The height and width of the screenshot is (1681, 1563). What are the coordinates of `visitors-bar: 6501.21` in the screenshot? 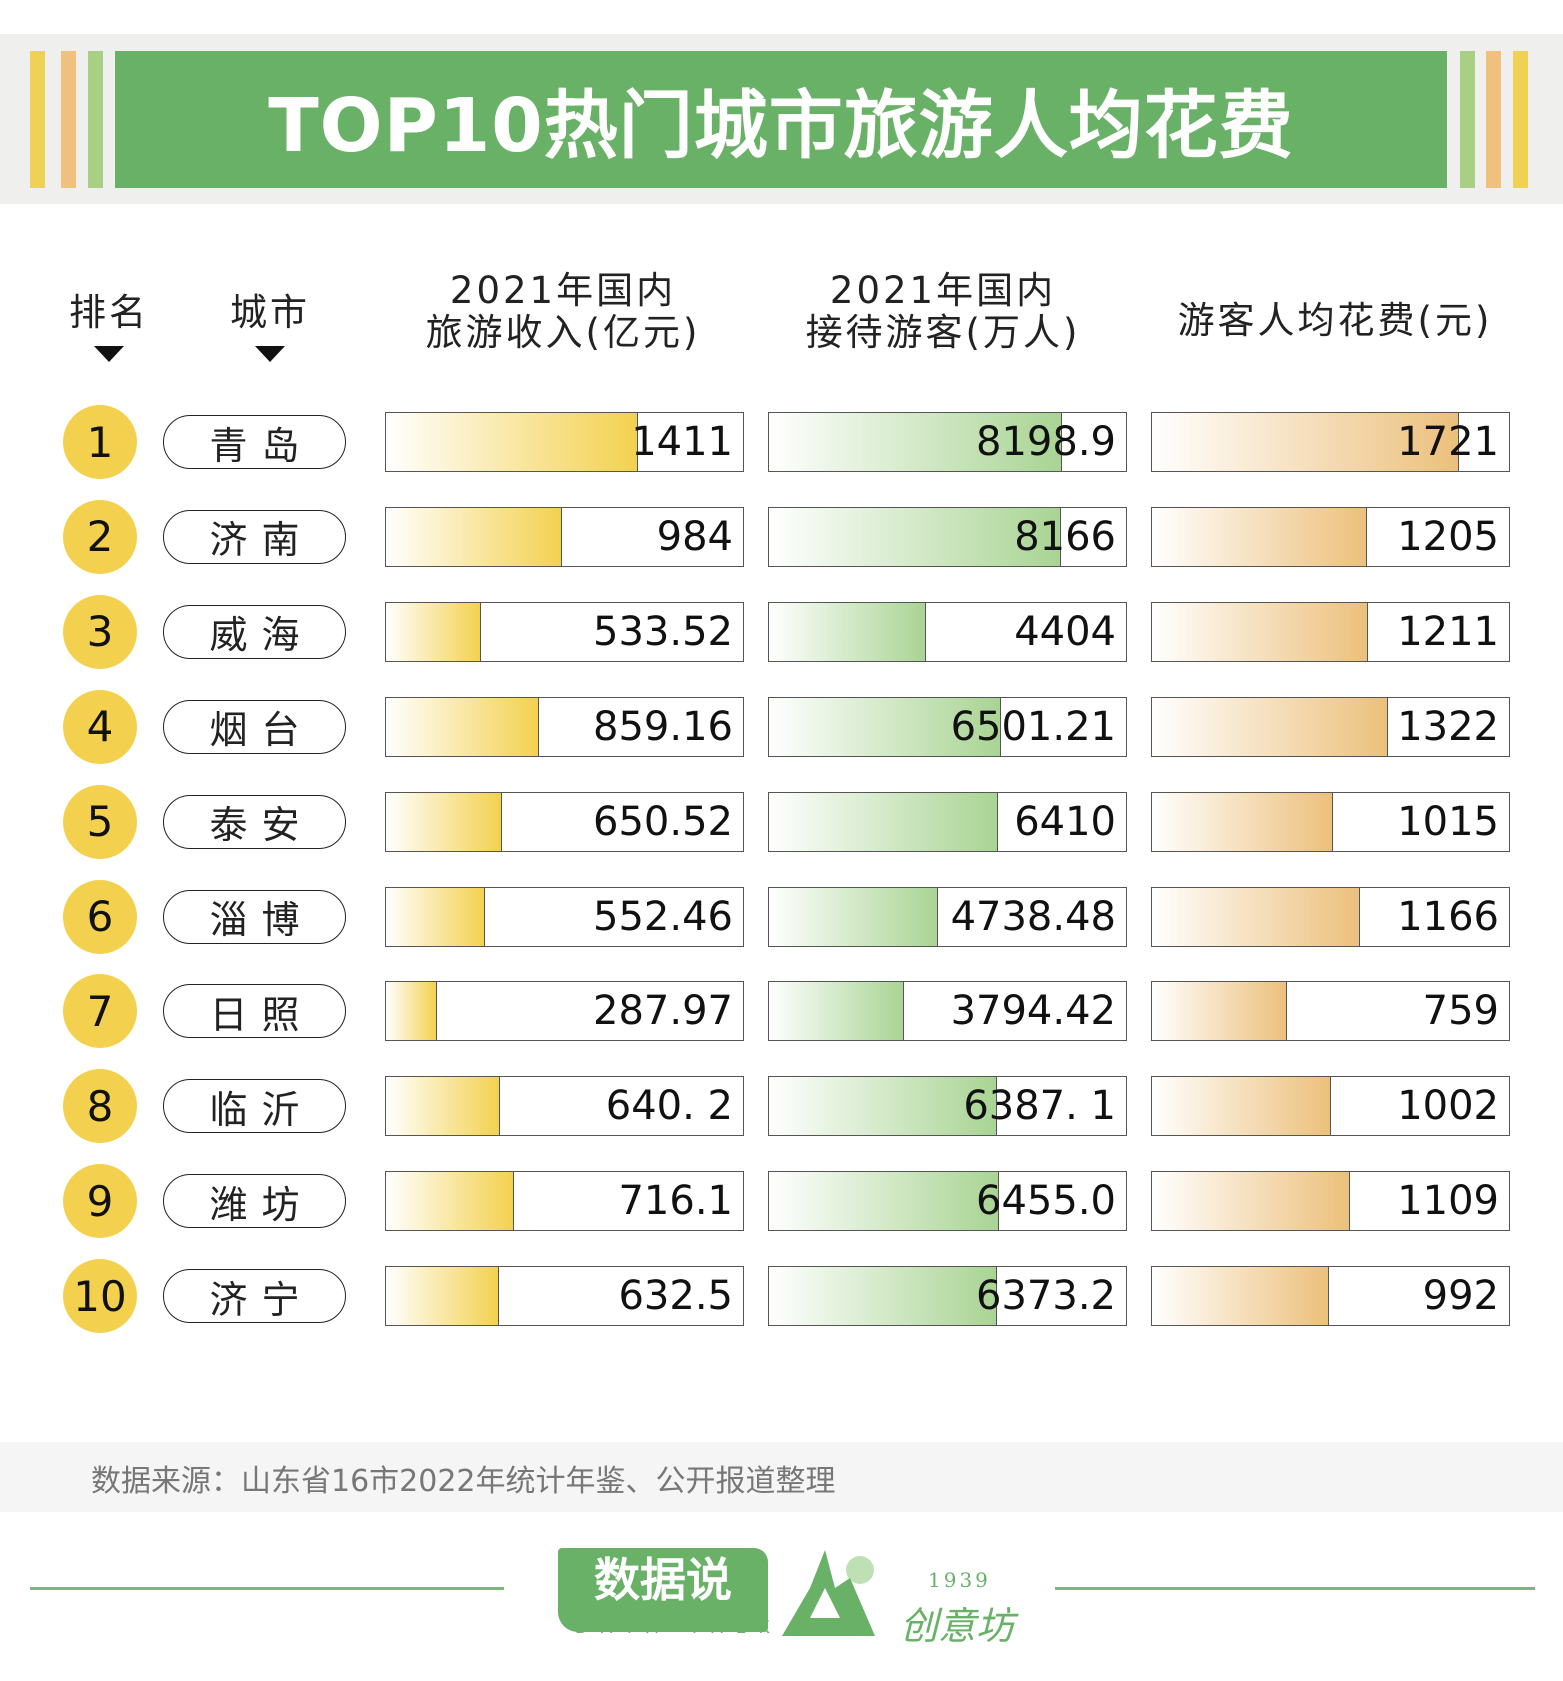 It's located at (947, 726).